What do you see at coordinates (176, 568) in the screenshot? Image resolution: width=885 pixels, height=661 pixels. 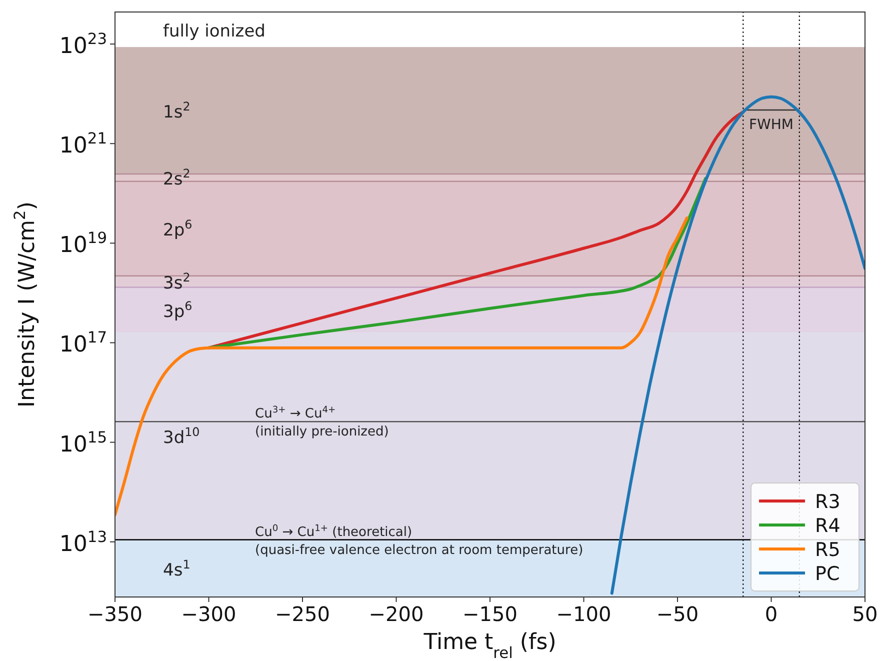 I see `band-label: 4s$^{1}$` at bounding box center [176, 568].